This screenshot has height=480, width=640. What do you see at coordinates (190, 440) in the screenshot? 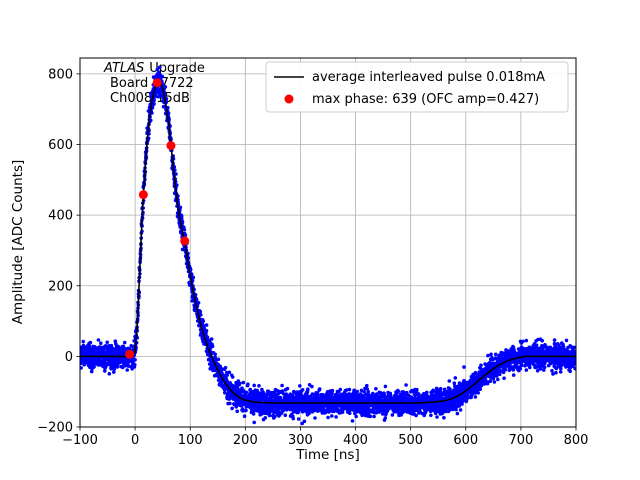
I see `x-tick-label: 100` at bounding box center [190, 440].